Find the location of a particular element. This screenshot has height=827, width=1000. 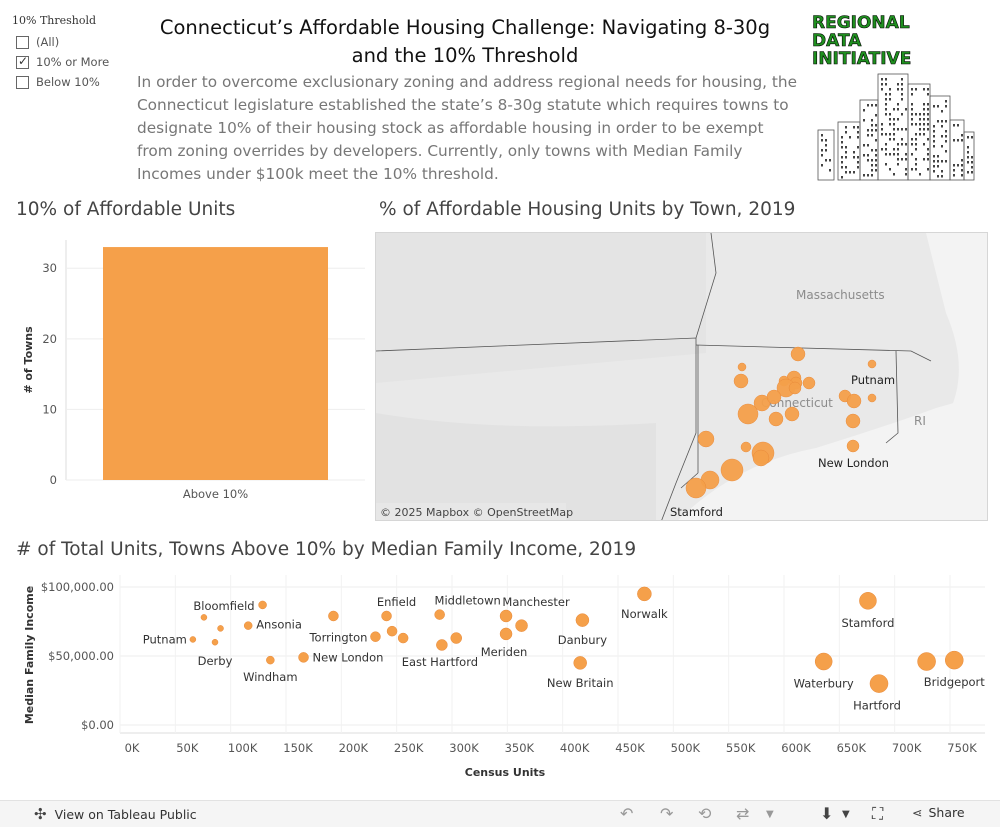

scatter-x-tick-label: 700K is located at coordinates (907, 748).